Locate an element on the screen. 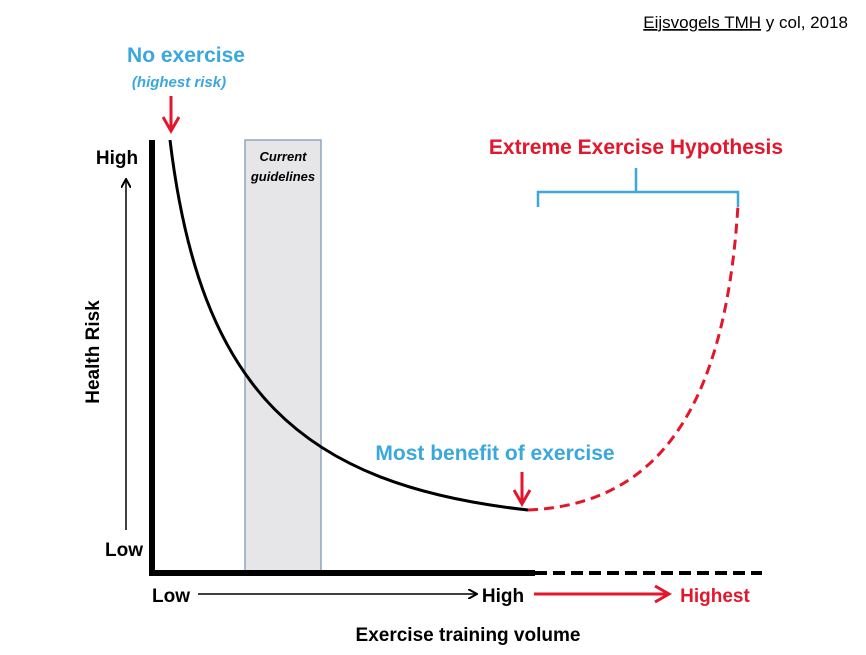 Image resolution: width=866 pixels, height=655 pixels. citation: Eijsvogels TMH y col, 2018 is located at coordinates (745, 22).